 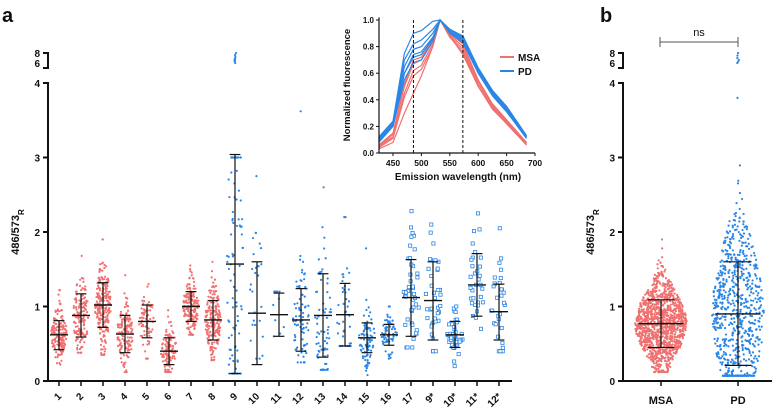 What do you see at coordinates (254, 399) in the screenshot?
I see `x-tick-label: 10` at bounding box center [254, 399].